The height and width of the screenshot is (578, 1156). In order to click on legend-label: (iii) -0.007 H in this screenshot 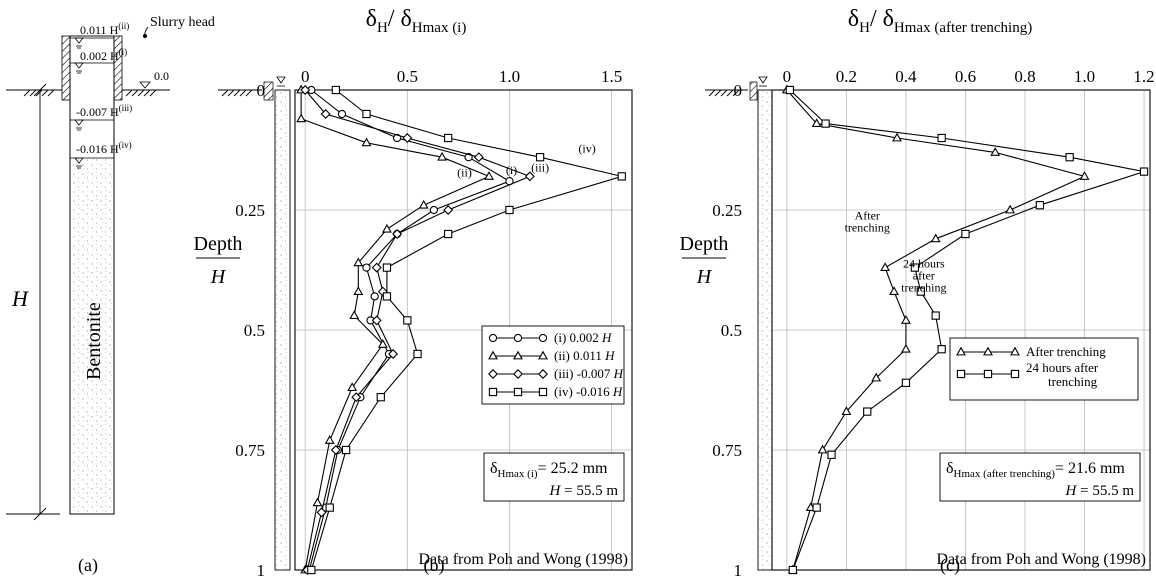, I will do `click(589, 373)`.